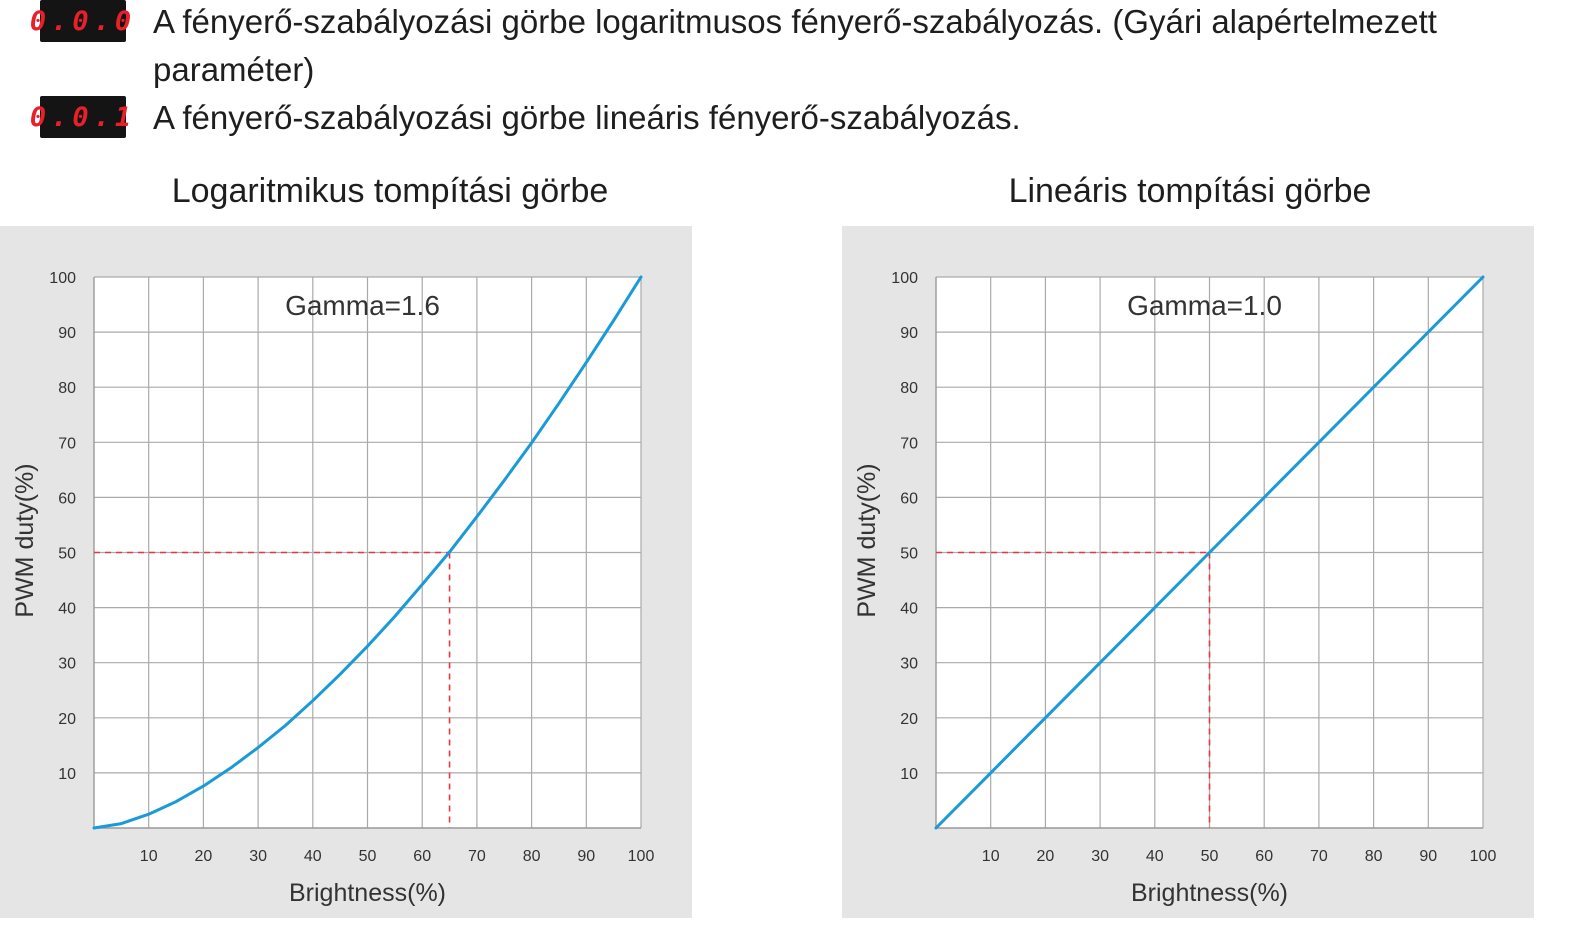 The height and width of the screenshot is (928, 1584). What do you see at coordinates (390, 191) in the screenshot?
I see `chart-title-log: Logaritmikus tompítási görbe` at bounding box center [390, 191].